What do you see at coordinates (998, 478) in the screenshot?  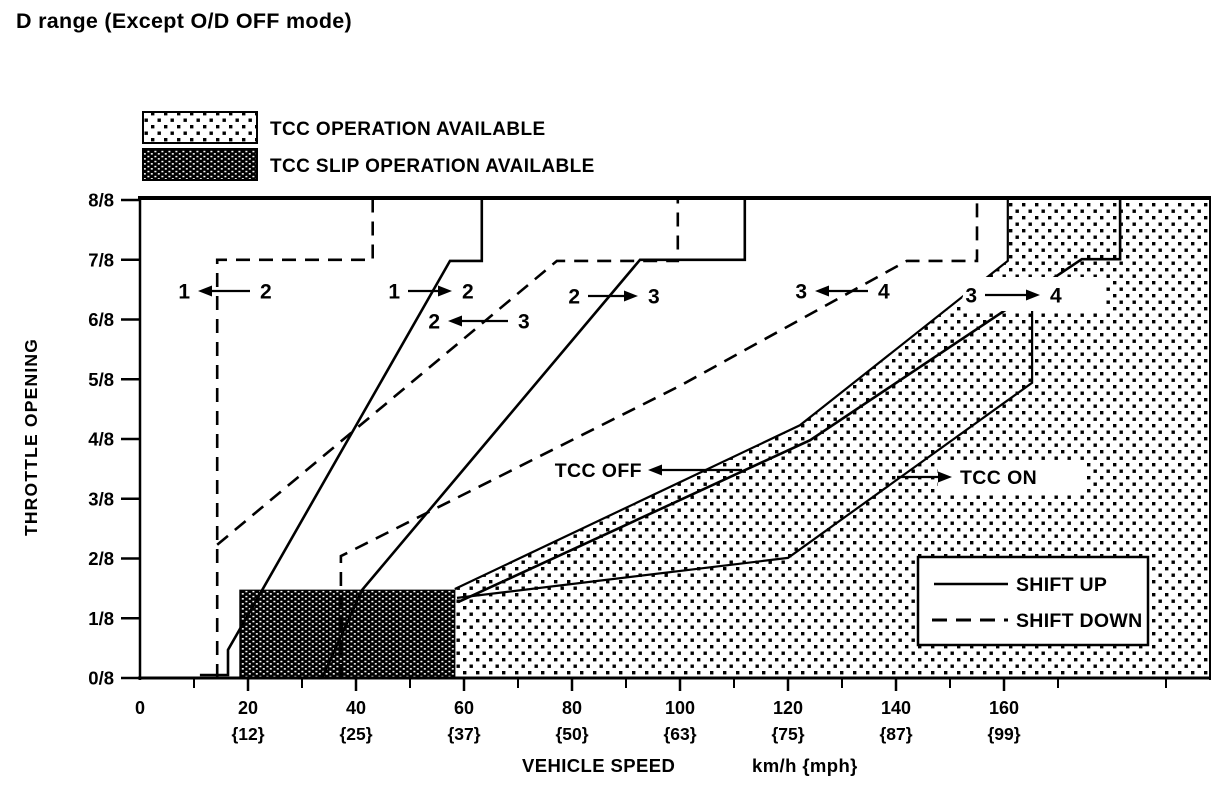 I see `tcc-label-text: TCC ON` at bounding box center [998, 478].